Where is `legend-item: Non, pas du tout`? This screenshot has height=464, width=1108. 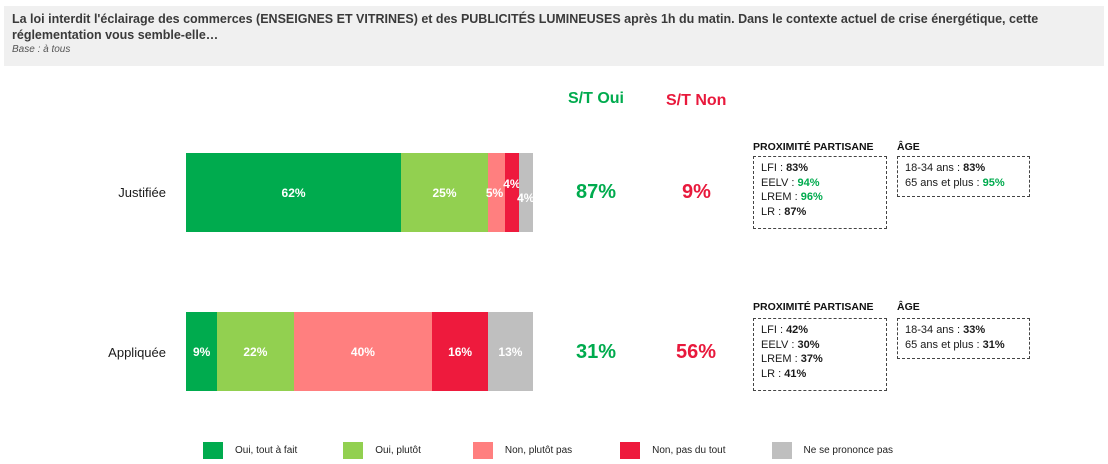 legend-item: Non, pas du tout is located at coordinates (673, 450).